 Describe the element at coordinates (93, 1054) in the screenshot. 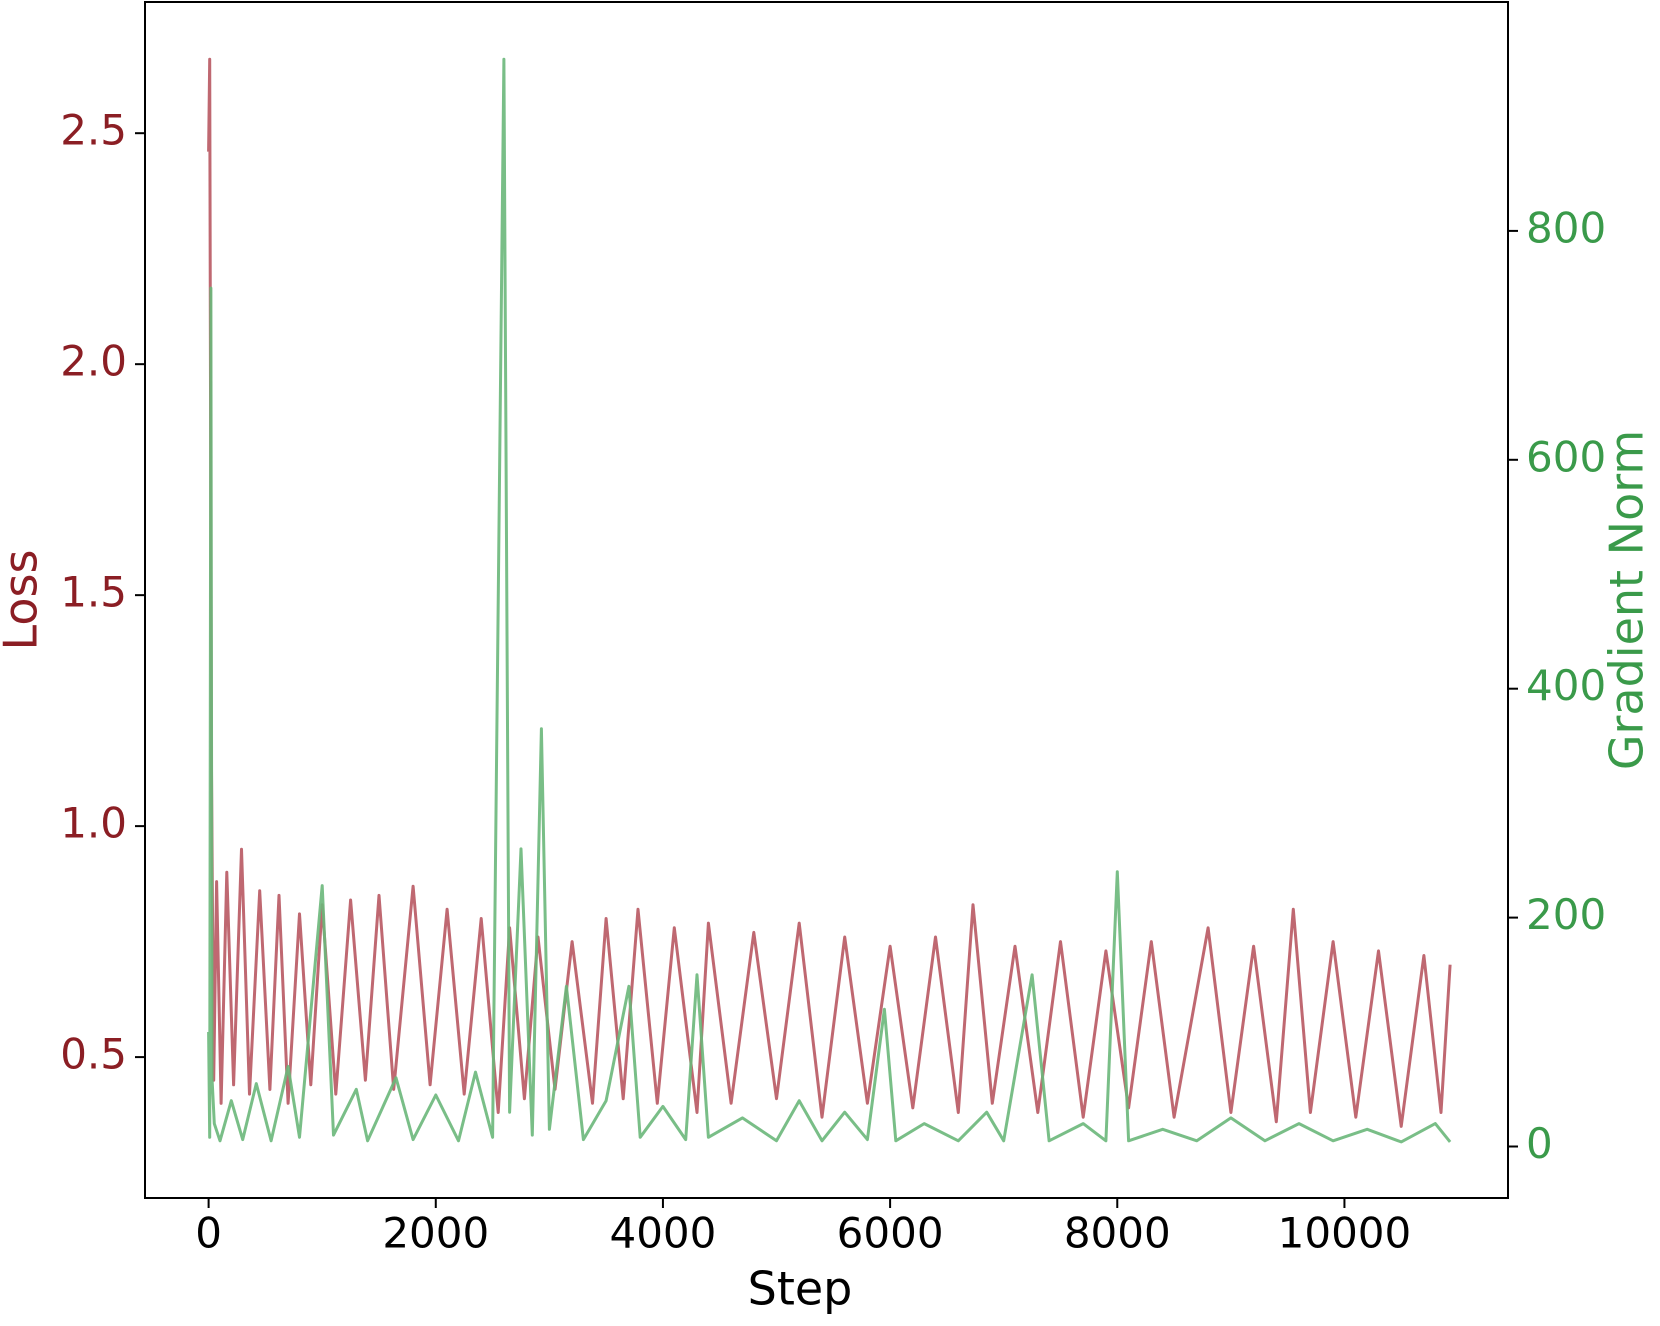

I see `y-tick-label: 0.5` at that location.